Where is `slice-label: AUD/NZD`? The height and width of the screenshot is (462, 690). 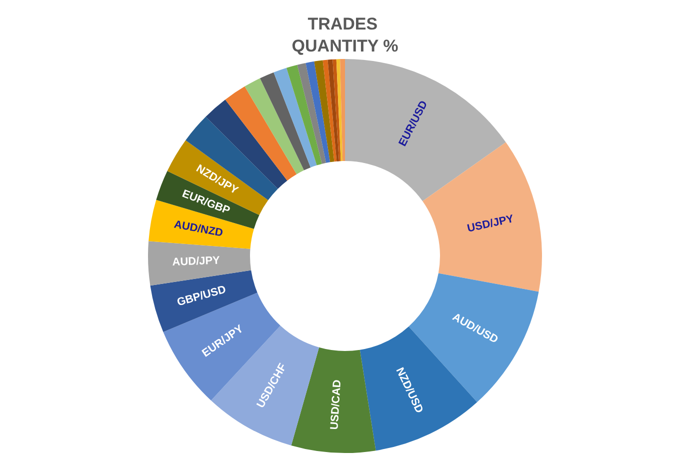 slice-label: AUD/NZD is located at coordinates (198, 229).